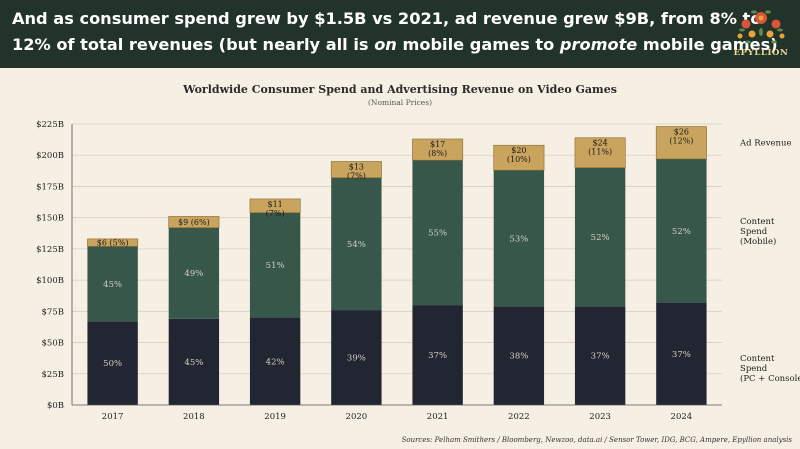 The width and height of the screenshot is (800, 449). Describe the element at coordinates (681, 136) in the screenshot. I see `bar-label: $26 (12%)` at that location.